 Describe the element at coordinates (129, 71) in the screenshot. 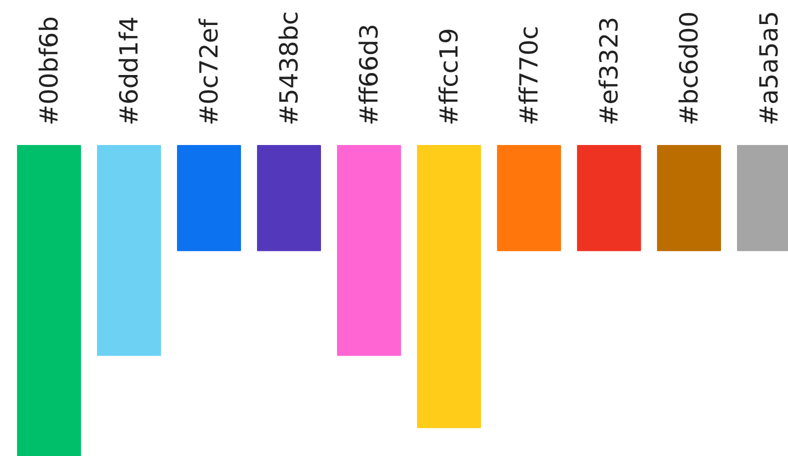

I see `x-tick-label: #6dd1f4` at that location.